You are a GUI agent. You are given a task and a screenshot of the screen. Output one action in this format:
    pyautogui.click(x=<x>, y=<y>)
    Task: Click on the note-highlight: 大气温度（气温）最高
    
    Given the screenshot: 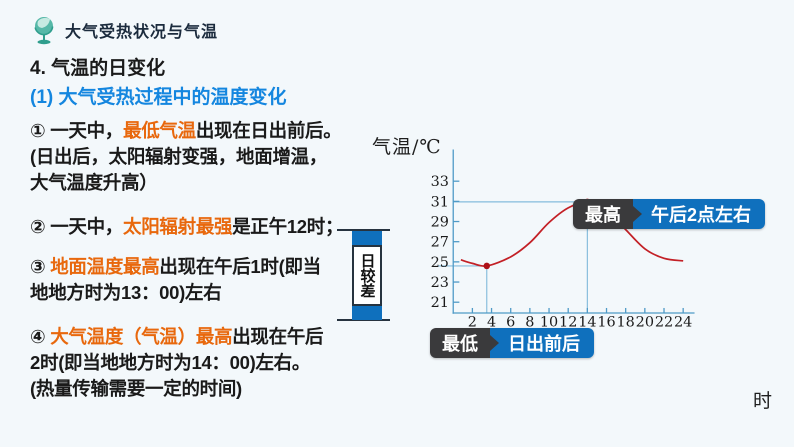 What is the action you would take?
    pyautogui.click(x=141, y=336)
    